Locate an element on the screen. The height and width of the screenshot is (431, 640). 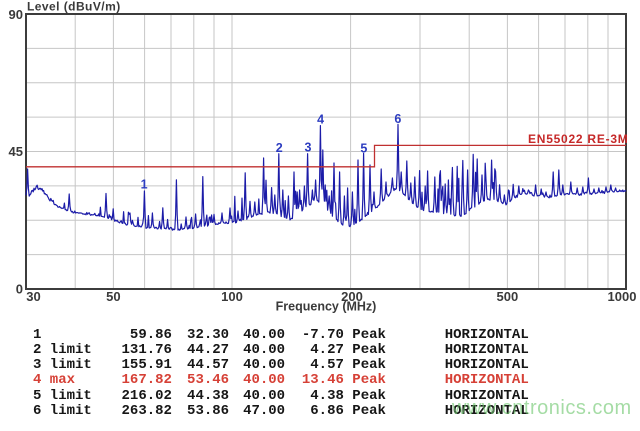
svg-text: 1000 is located at coordinates (622, 296).